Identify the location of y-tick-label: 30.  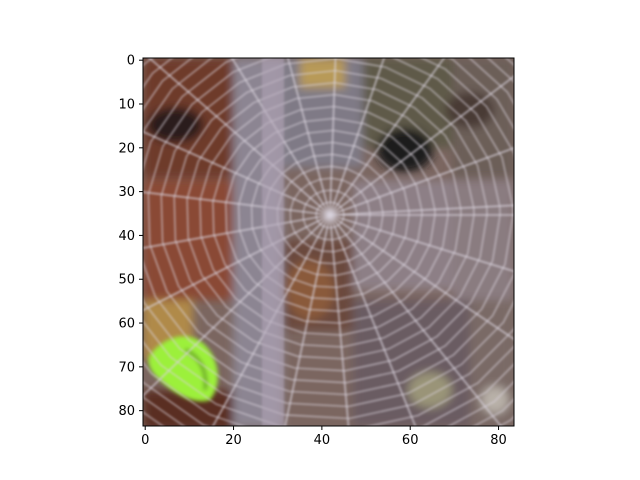
(126, 192).